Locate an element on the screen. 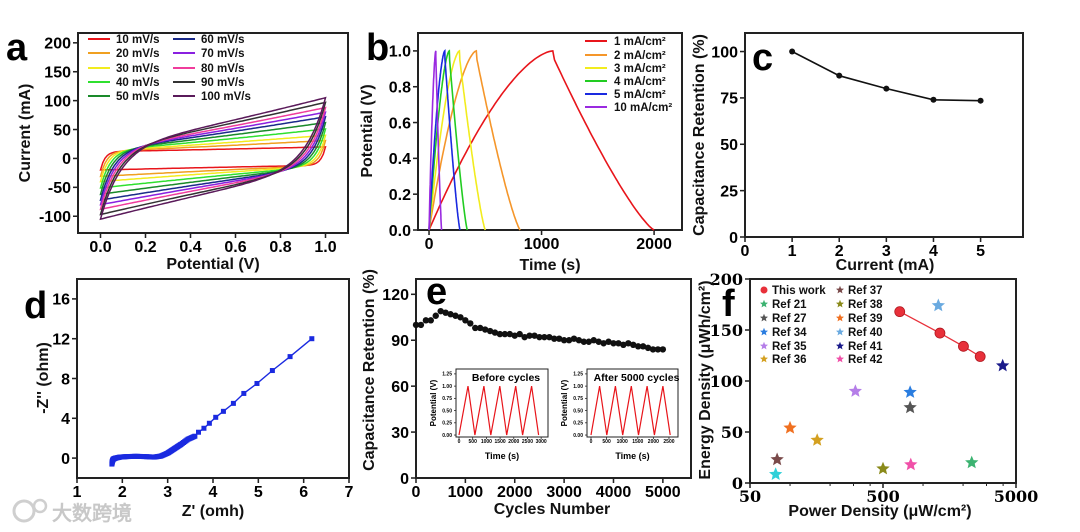  inset-x-title: Time (s) is located at coordinates (632, 456).